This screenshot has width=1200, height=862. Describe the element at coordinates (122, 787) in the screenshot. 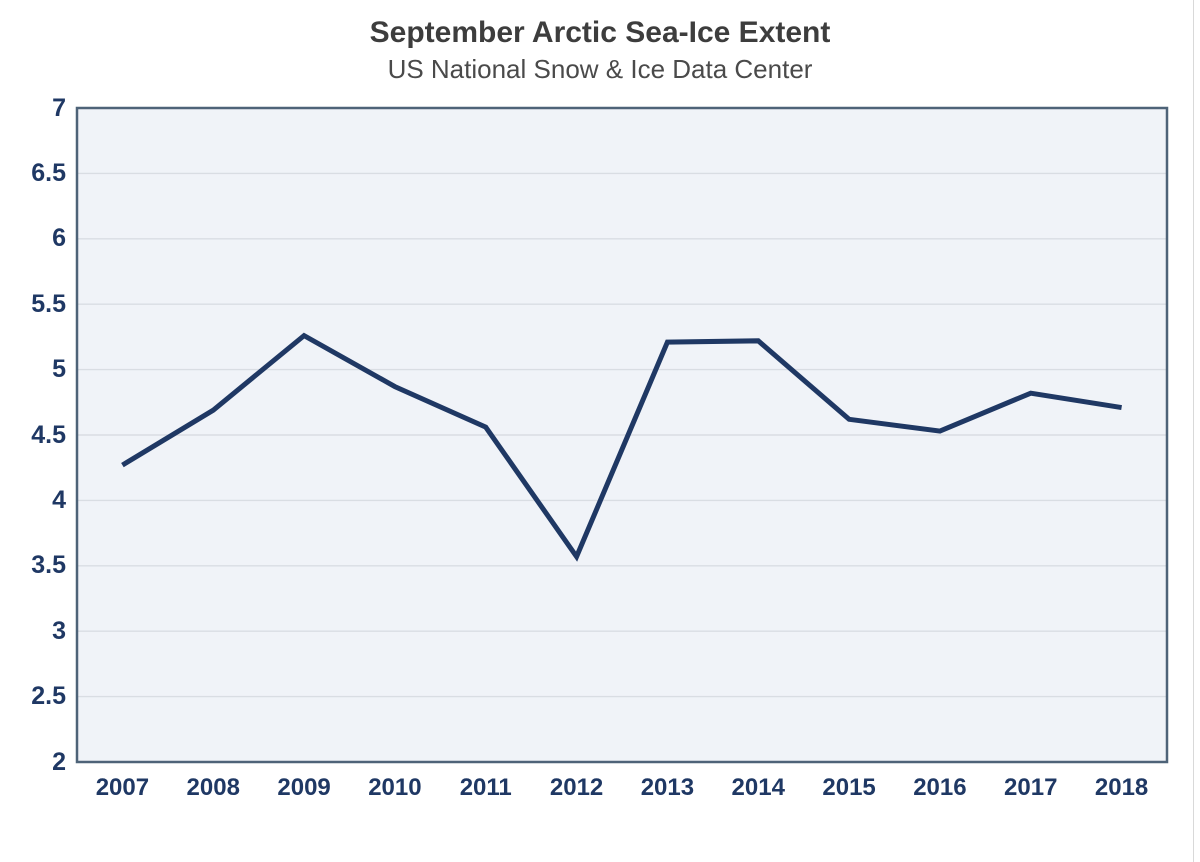

I see `x-tick-label: 2007` at that location.